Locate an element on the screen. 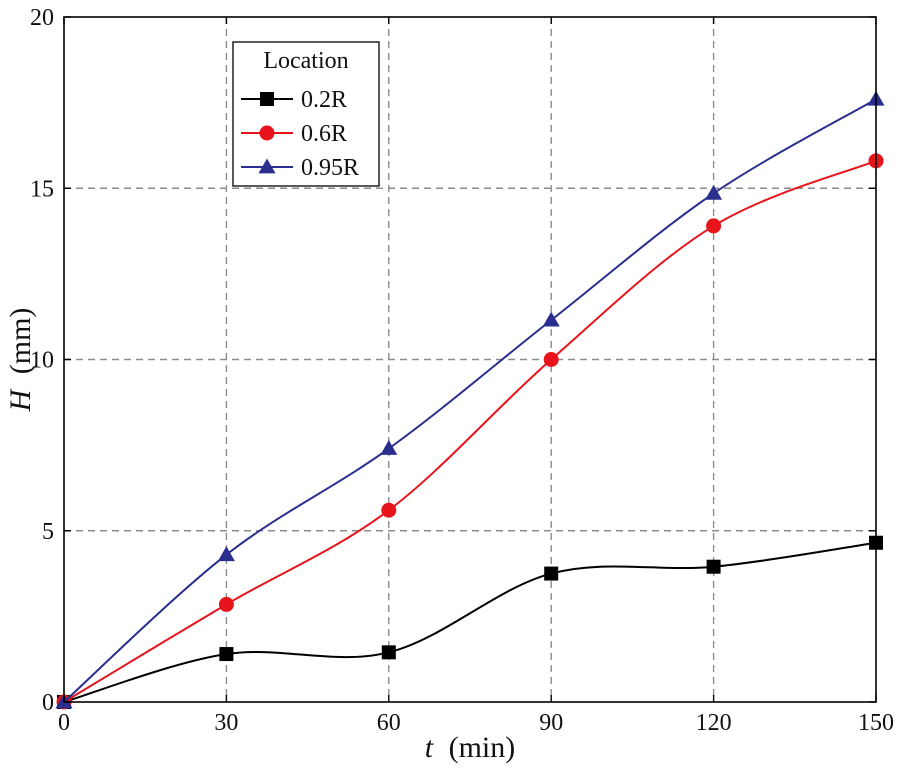 Image resolution: width=900 pixels, height=770 pixels. x-tick-label: 0 is located at coordinates (64, 723).